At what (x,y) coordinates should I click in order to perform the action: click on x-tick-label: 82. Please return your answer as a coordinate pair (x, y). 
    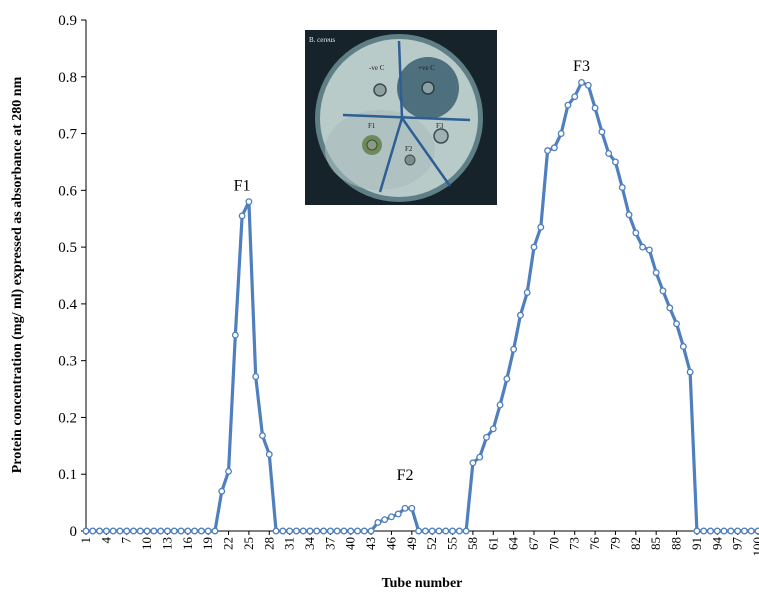
    Looking at the image, I should click on (635, 543).